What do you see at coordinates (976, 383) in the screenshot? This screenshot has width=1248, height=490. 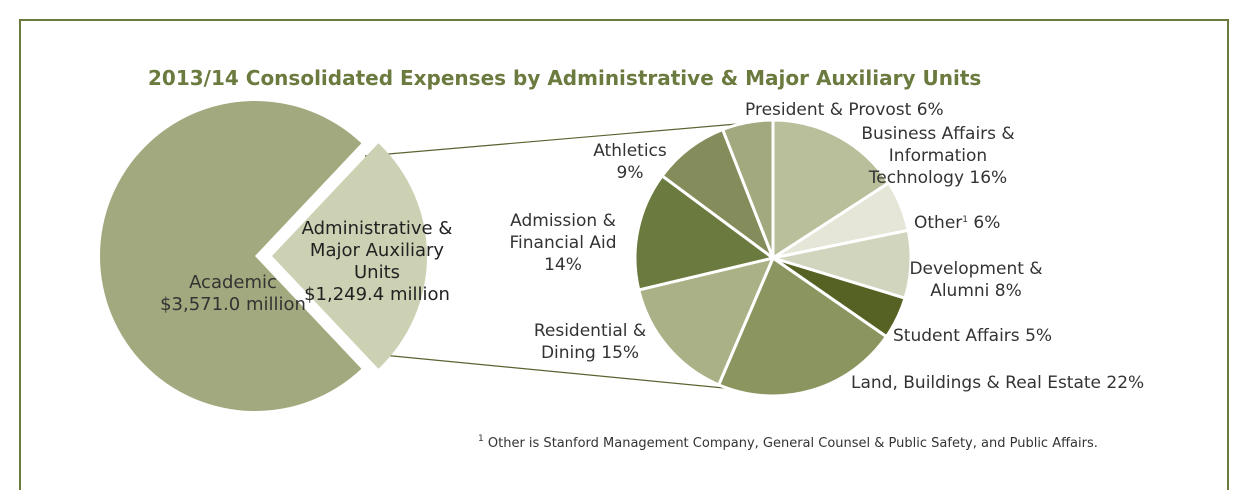 I see `category-label: Land, Buildings & Real Estate` at bounding box center [976, 383].